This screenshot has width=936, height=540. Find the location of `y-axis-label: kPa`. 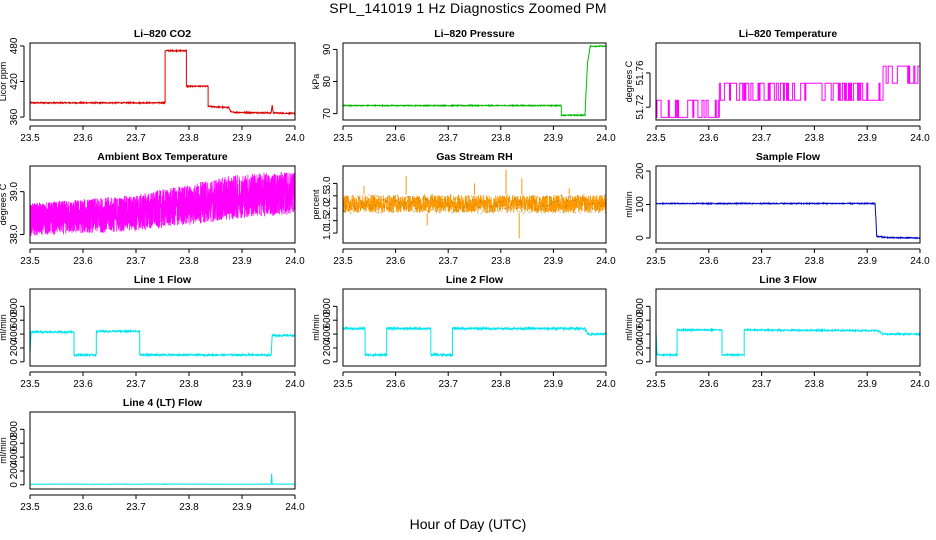

y-axis-label: kPa is located at coordinates (316, 82).